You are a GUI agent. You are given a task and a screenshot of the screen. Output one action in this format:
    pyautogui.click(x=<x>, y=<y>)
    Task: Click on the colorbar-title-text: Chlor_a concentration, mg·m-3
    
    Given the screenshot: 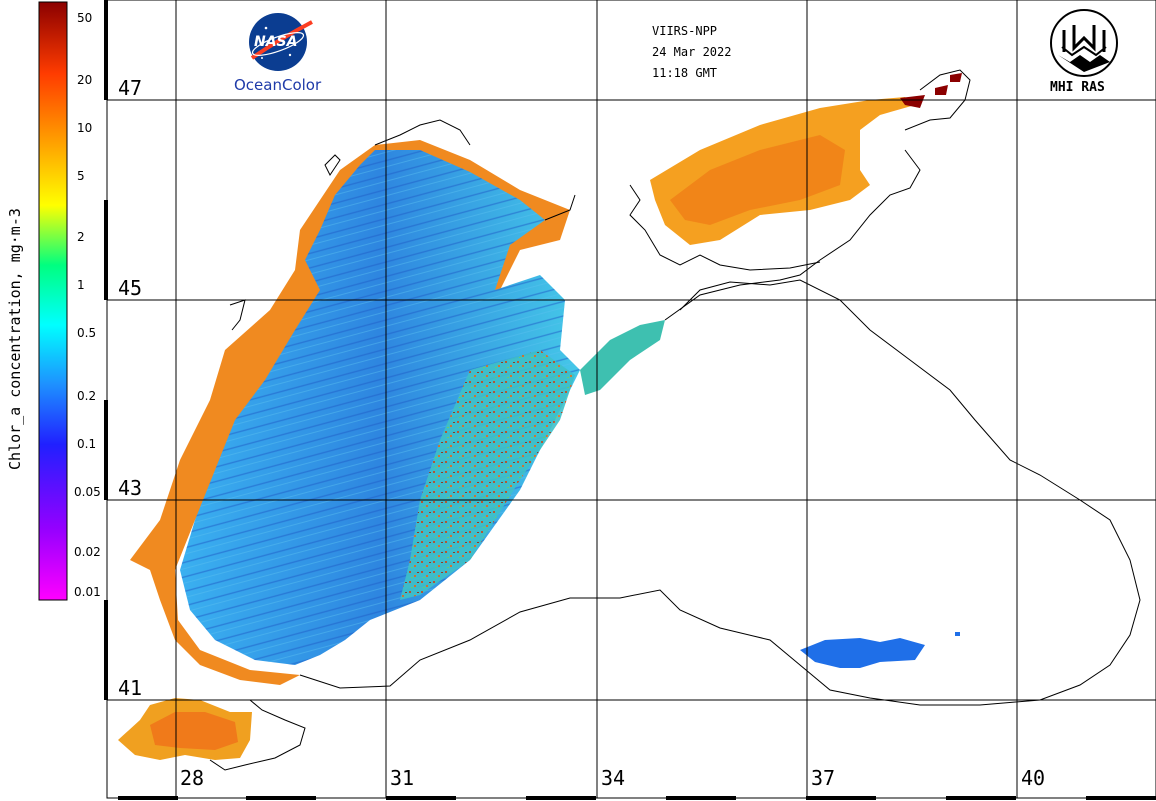 What is the action you would take?
    pyautogui.click(x=15, y=339)
    